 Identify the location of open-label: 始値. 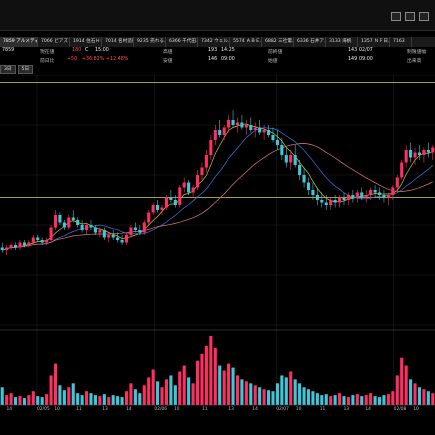
(273, 61).